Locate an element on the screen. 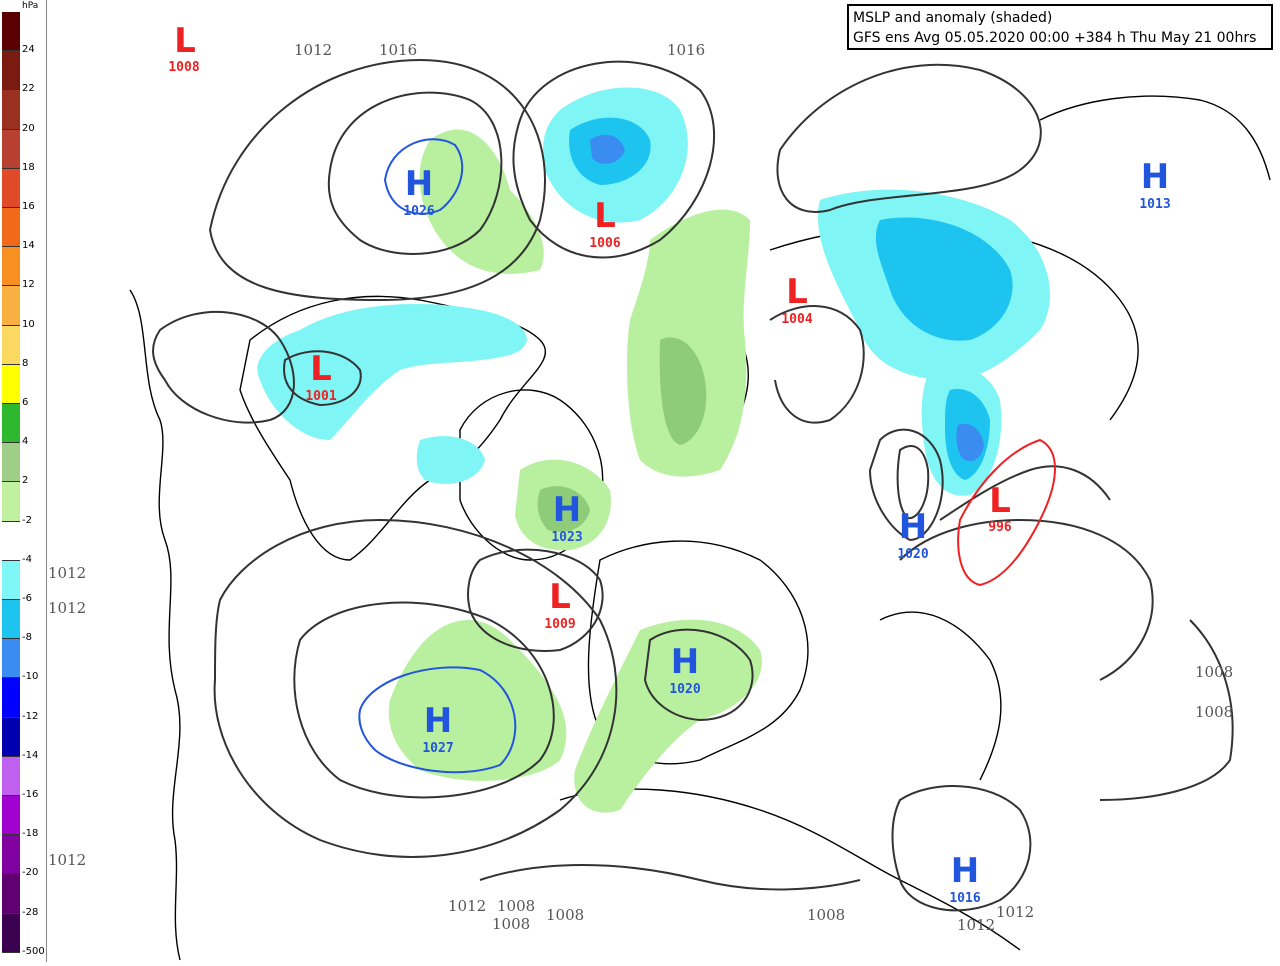  low-pressure-996: L 996 is located at coordinates (1000, 508).